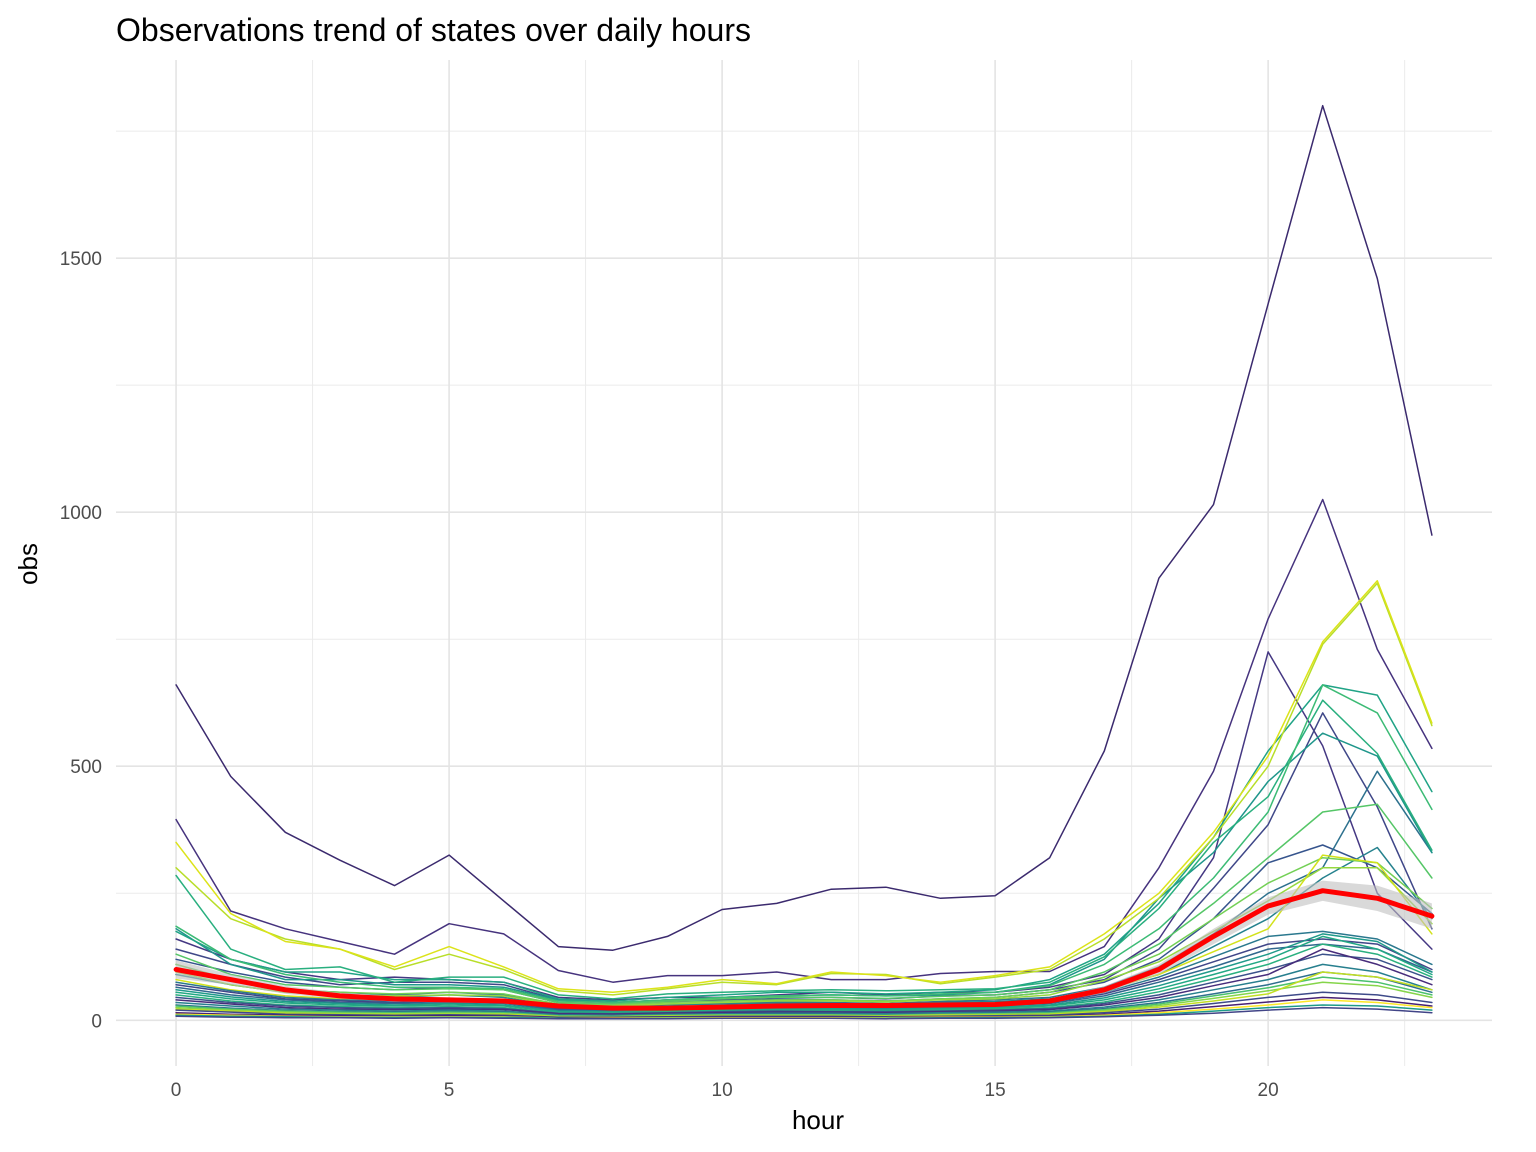  What do you see at coordinates (818, 1120) in the screenshot?
I see `x-axis-label: hour` at bounding box center [818, 1120].